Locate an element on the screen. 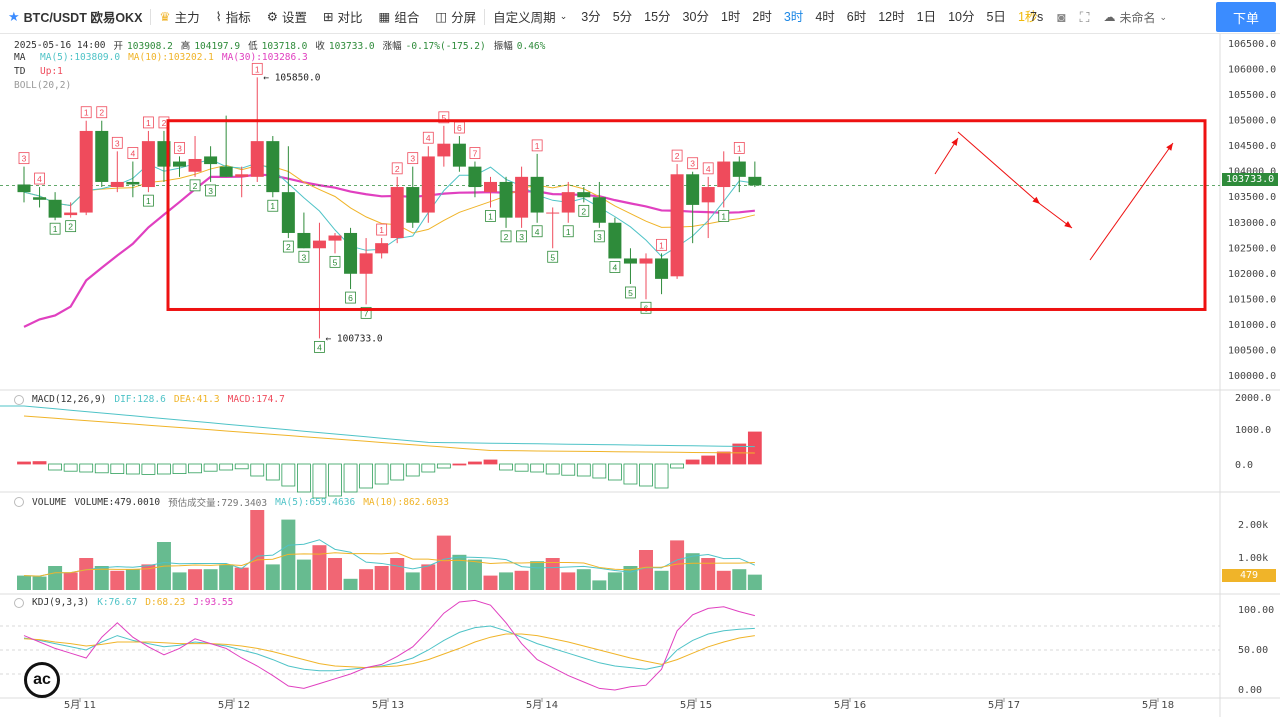  indicator-label: 指标 is located at coordinates (238, 18).